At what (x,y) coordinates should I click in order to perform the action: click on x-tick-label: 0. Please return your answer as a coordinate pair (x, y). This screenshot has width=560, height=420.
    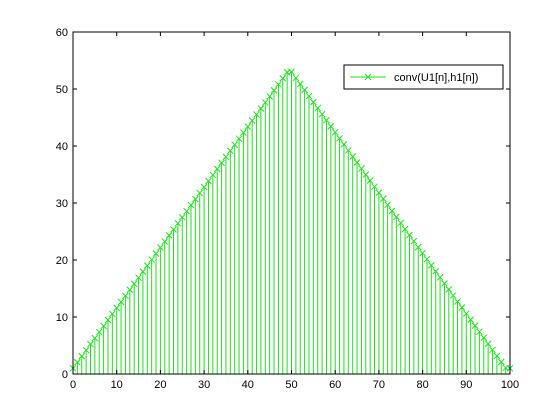
    Looking at the image, I should click on (73, 385).